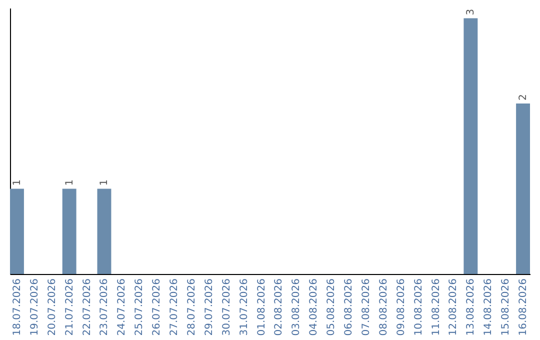 Image resolution: width=540 pixels, height=340 pixels. What do you see at coordinates (104, 307) in the screenshot?
I see `x-tick-label: 23.07.2026` at bounding box center [104, 307].